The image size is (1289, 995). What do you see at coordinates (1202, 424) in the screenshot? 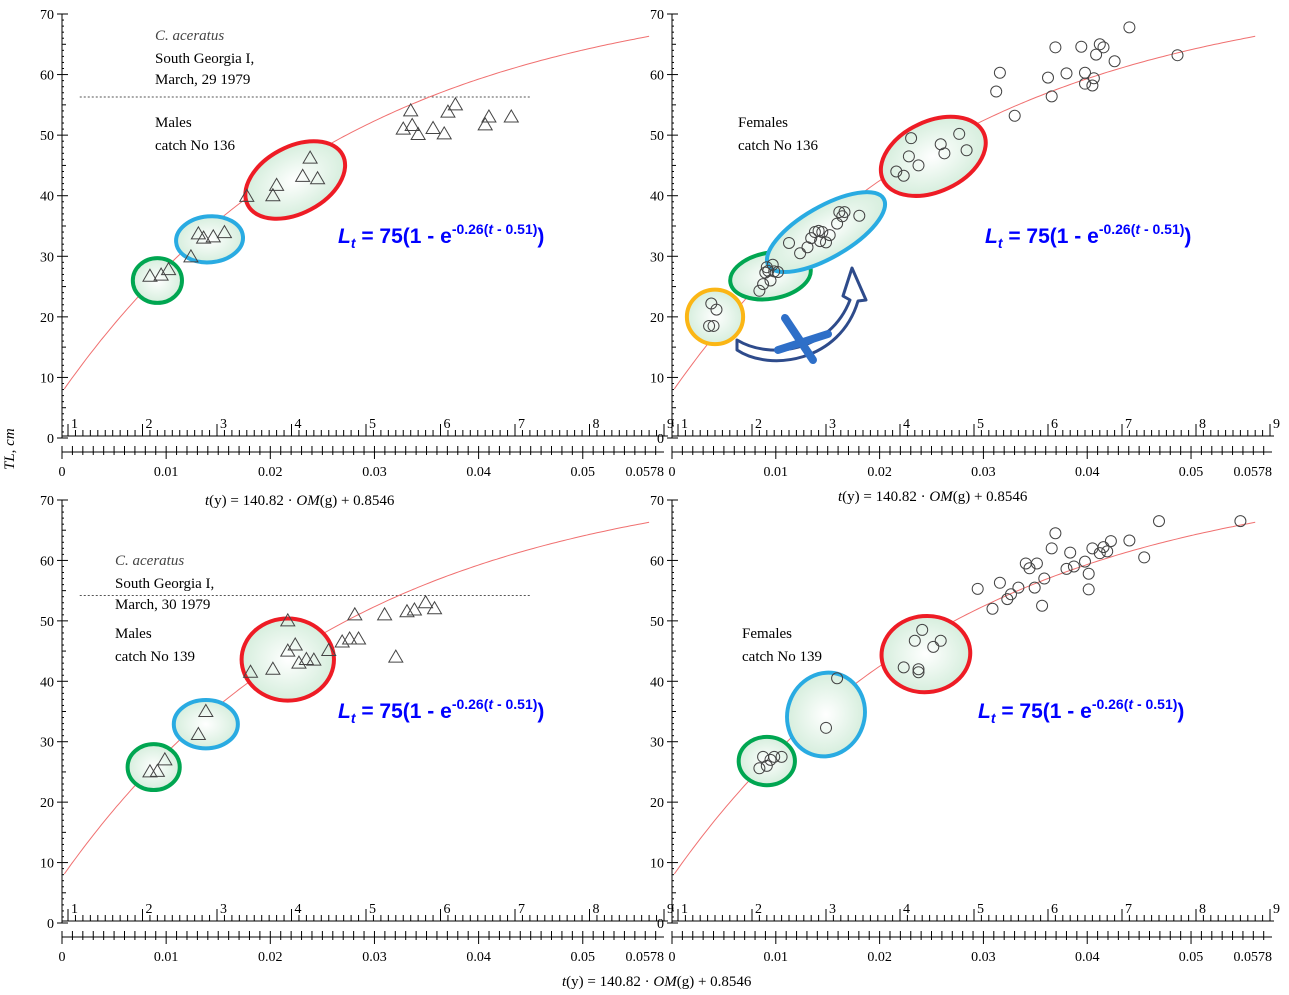
I see `age-tick-label: 8` at bounding box center [1202, 424].